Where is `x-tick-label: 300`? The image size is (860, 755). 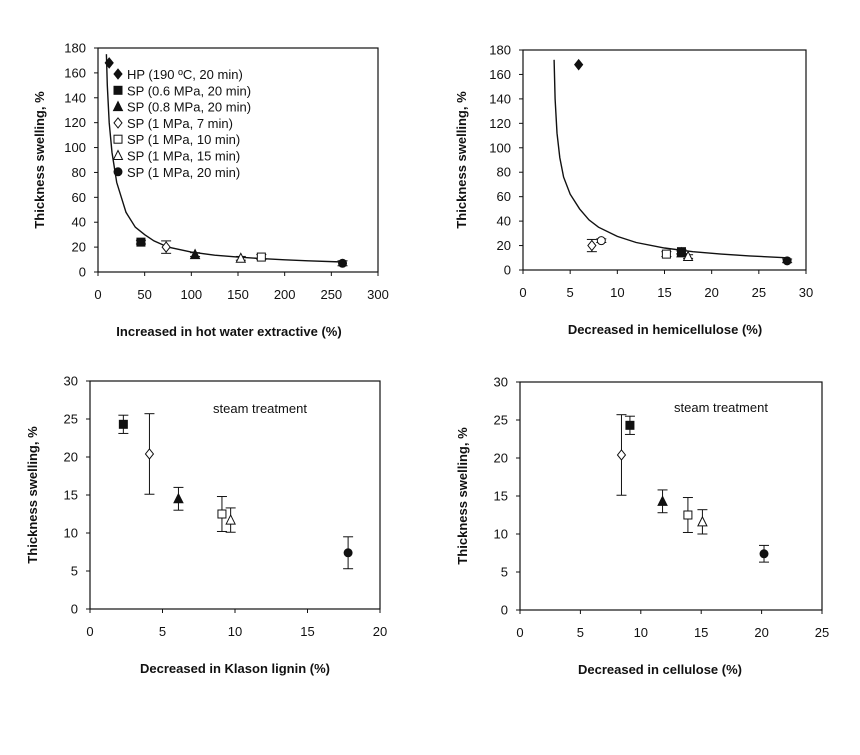
x-tick-label: 300 is located at coordinates (378, 294).